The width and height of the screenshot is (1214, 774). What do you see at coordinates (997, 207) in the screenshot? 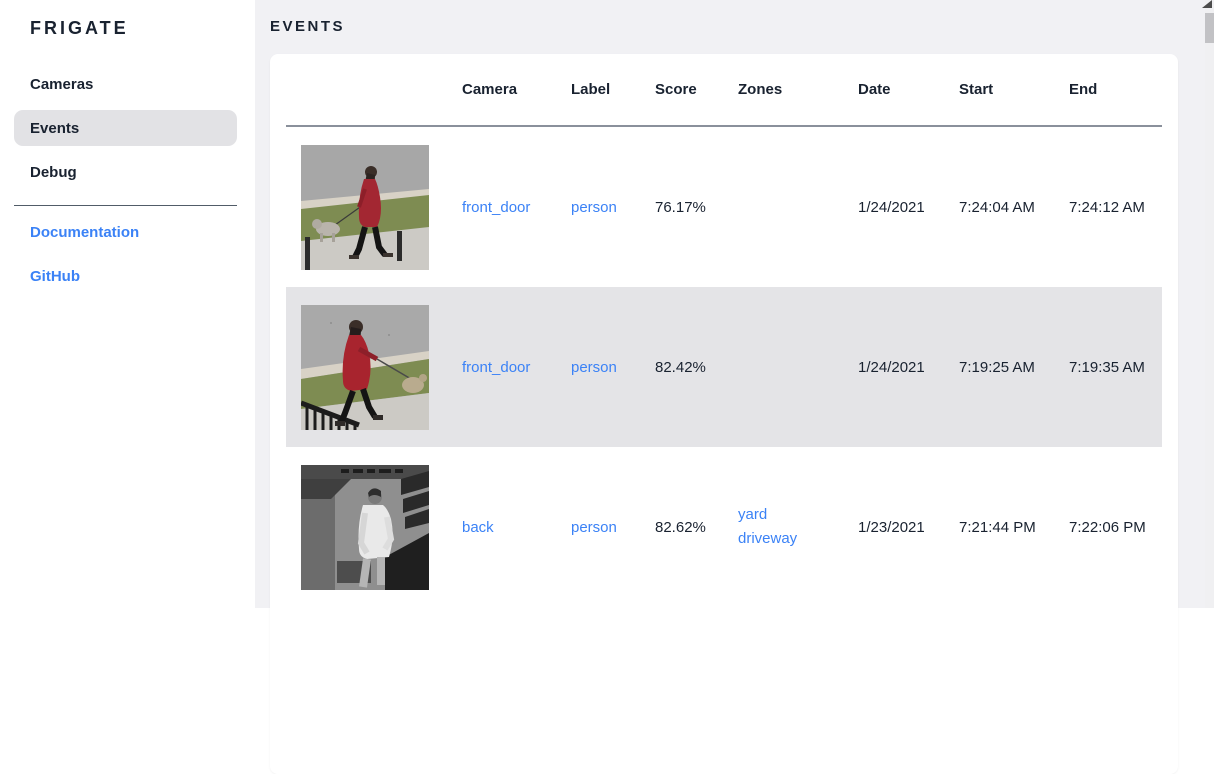
I see `start-cell: 7:24:04 AM` at bounding box center [997, 207].